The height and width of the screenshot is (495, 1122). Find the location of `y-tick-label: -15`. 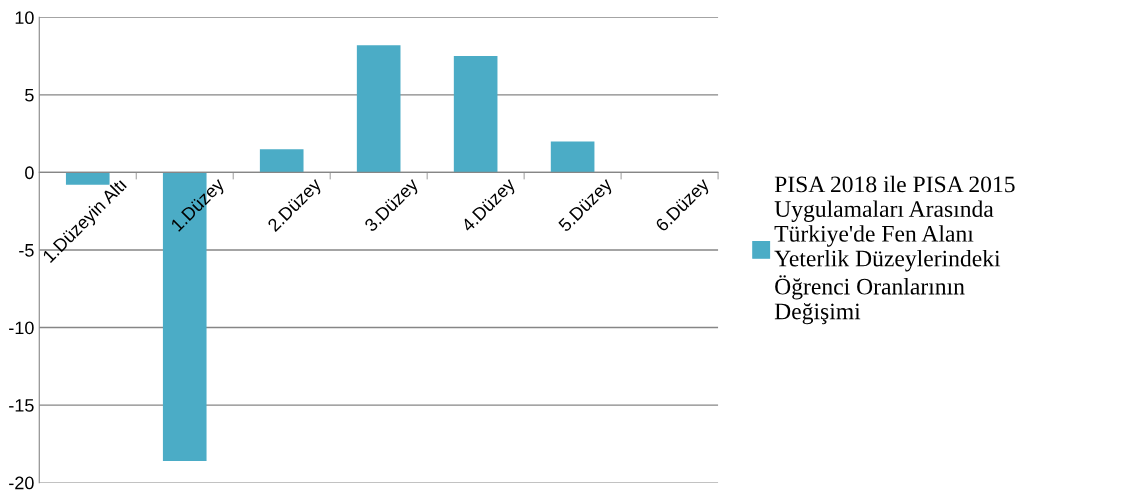

y-tick-label: -15 is located at coordinates (21, 405).